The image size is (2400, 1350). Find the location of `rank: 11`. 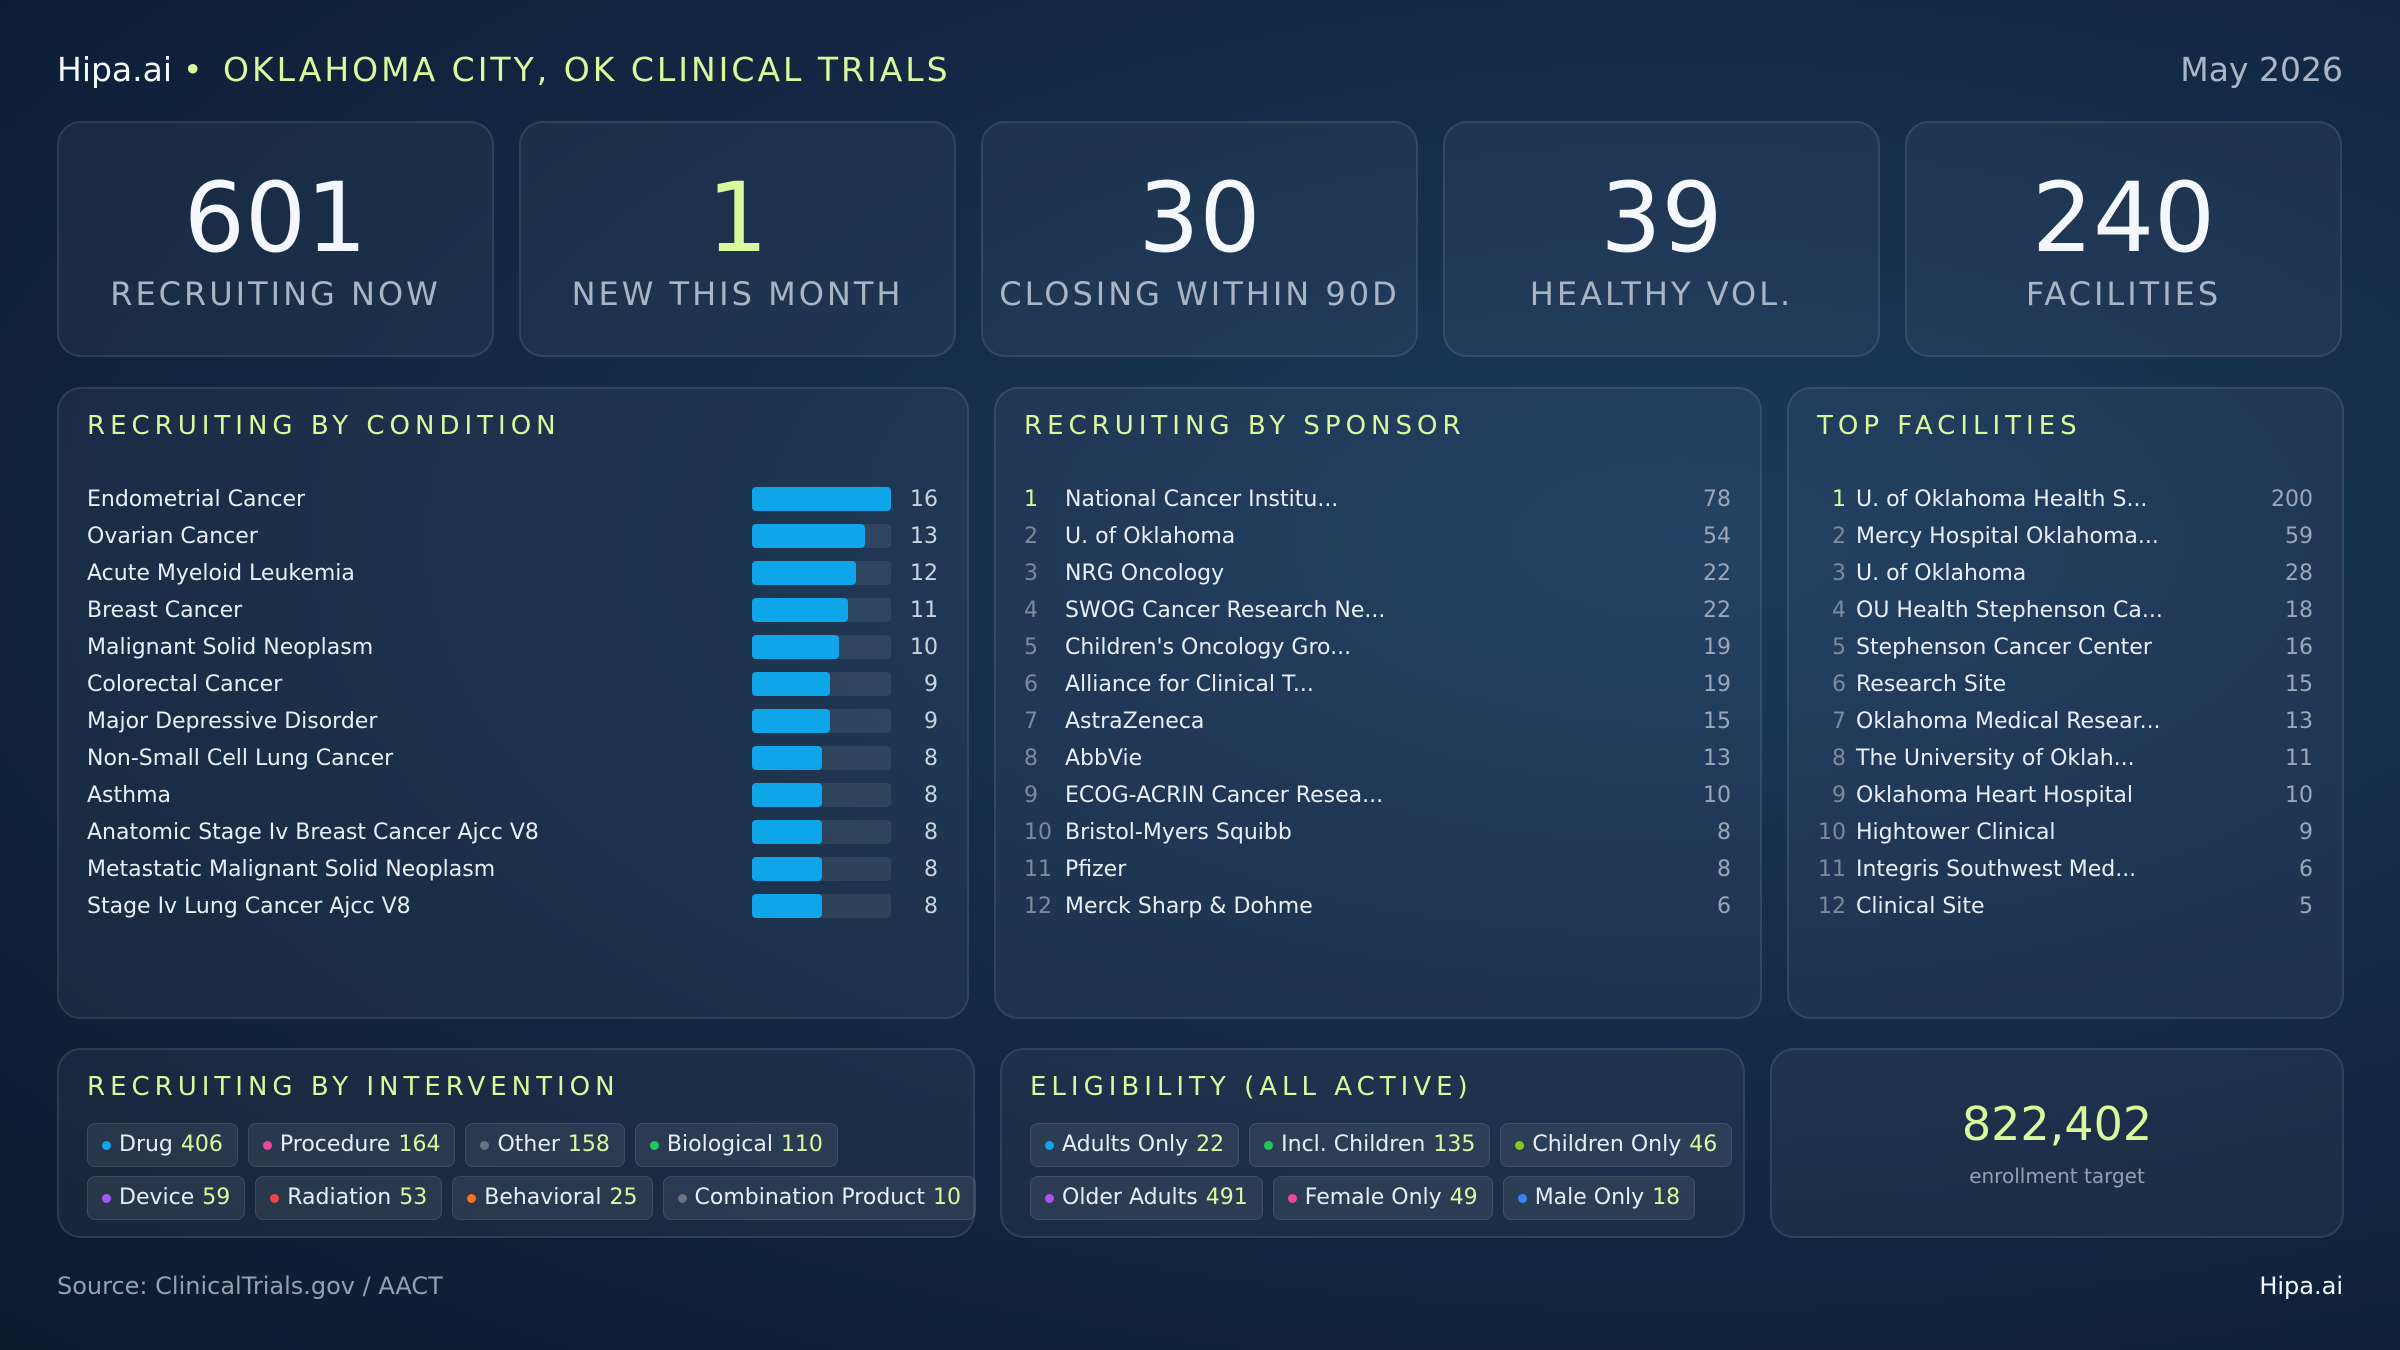

rank: 11 is located at coordinates (1832, 869).